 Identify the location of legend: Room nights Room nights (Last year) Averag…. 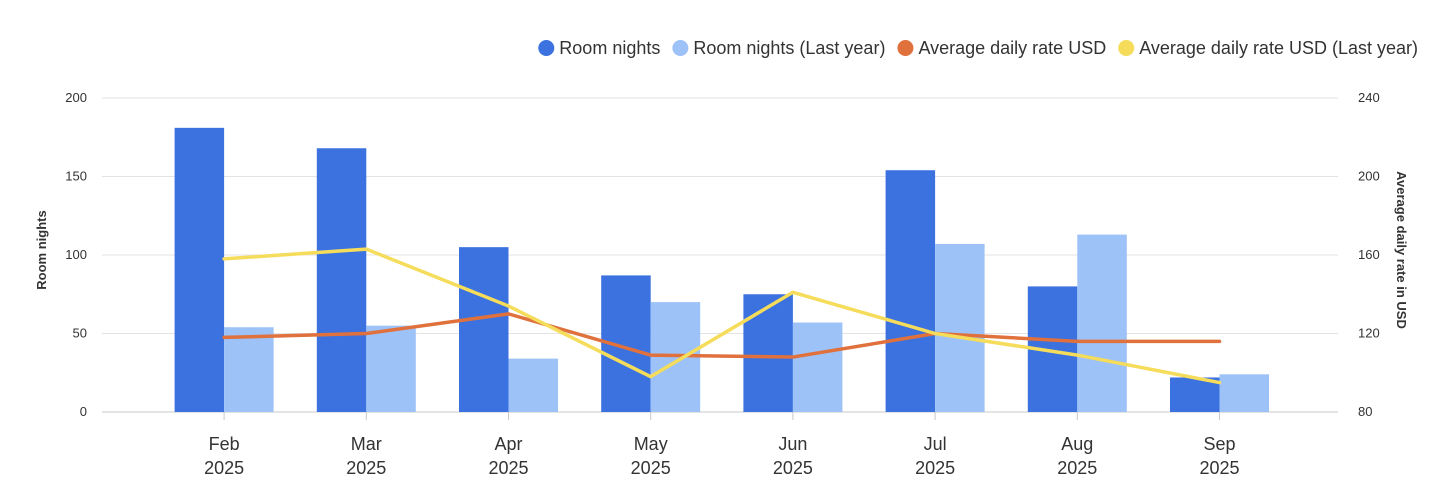
(978, 48).